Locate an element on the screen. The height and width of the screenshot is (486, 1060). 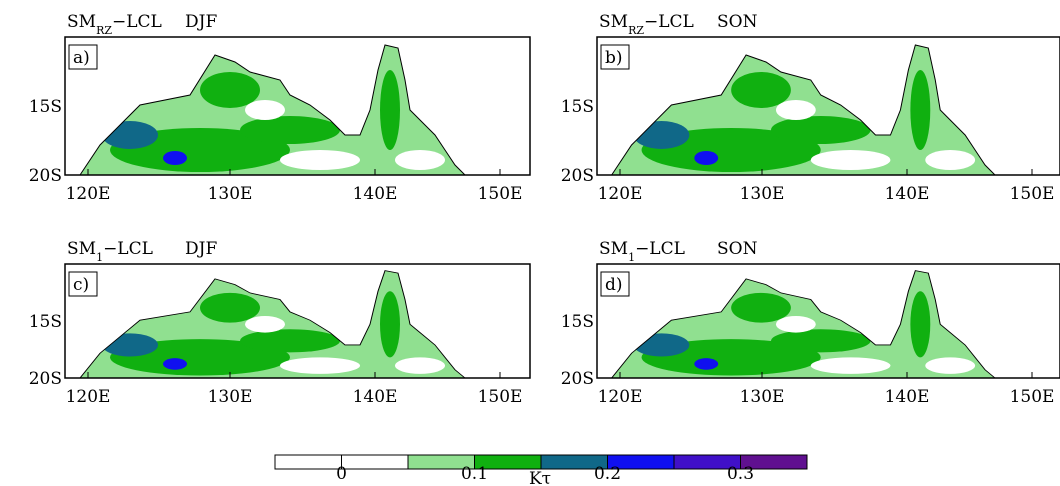
panel-label: d) is located at coordinates (614, 285).